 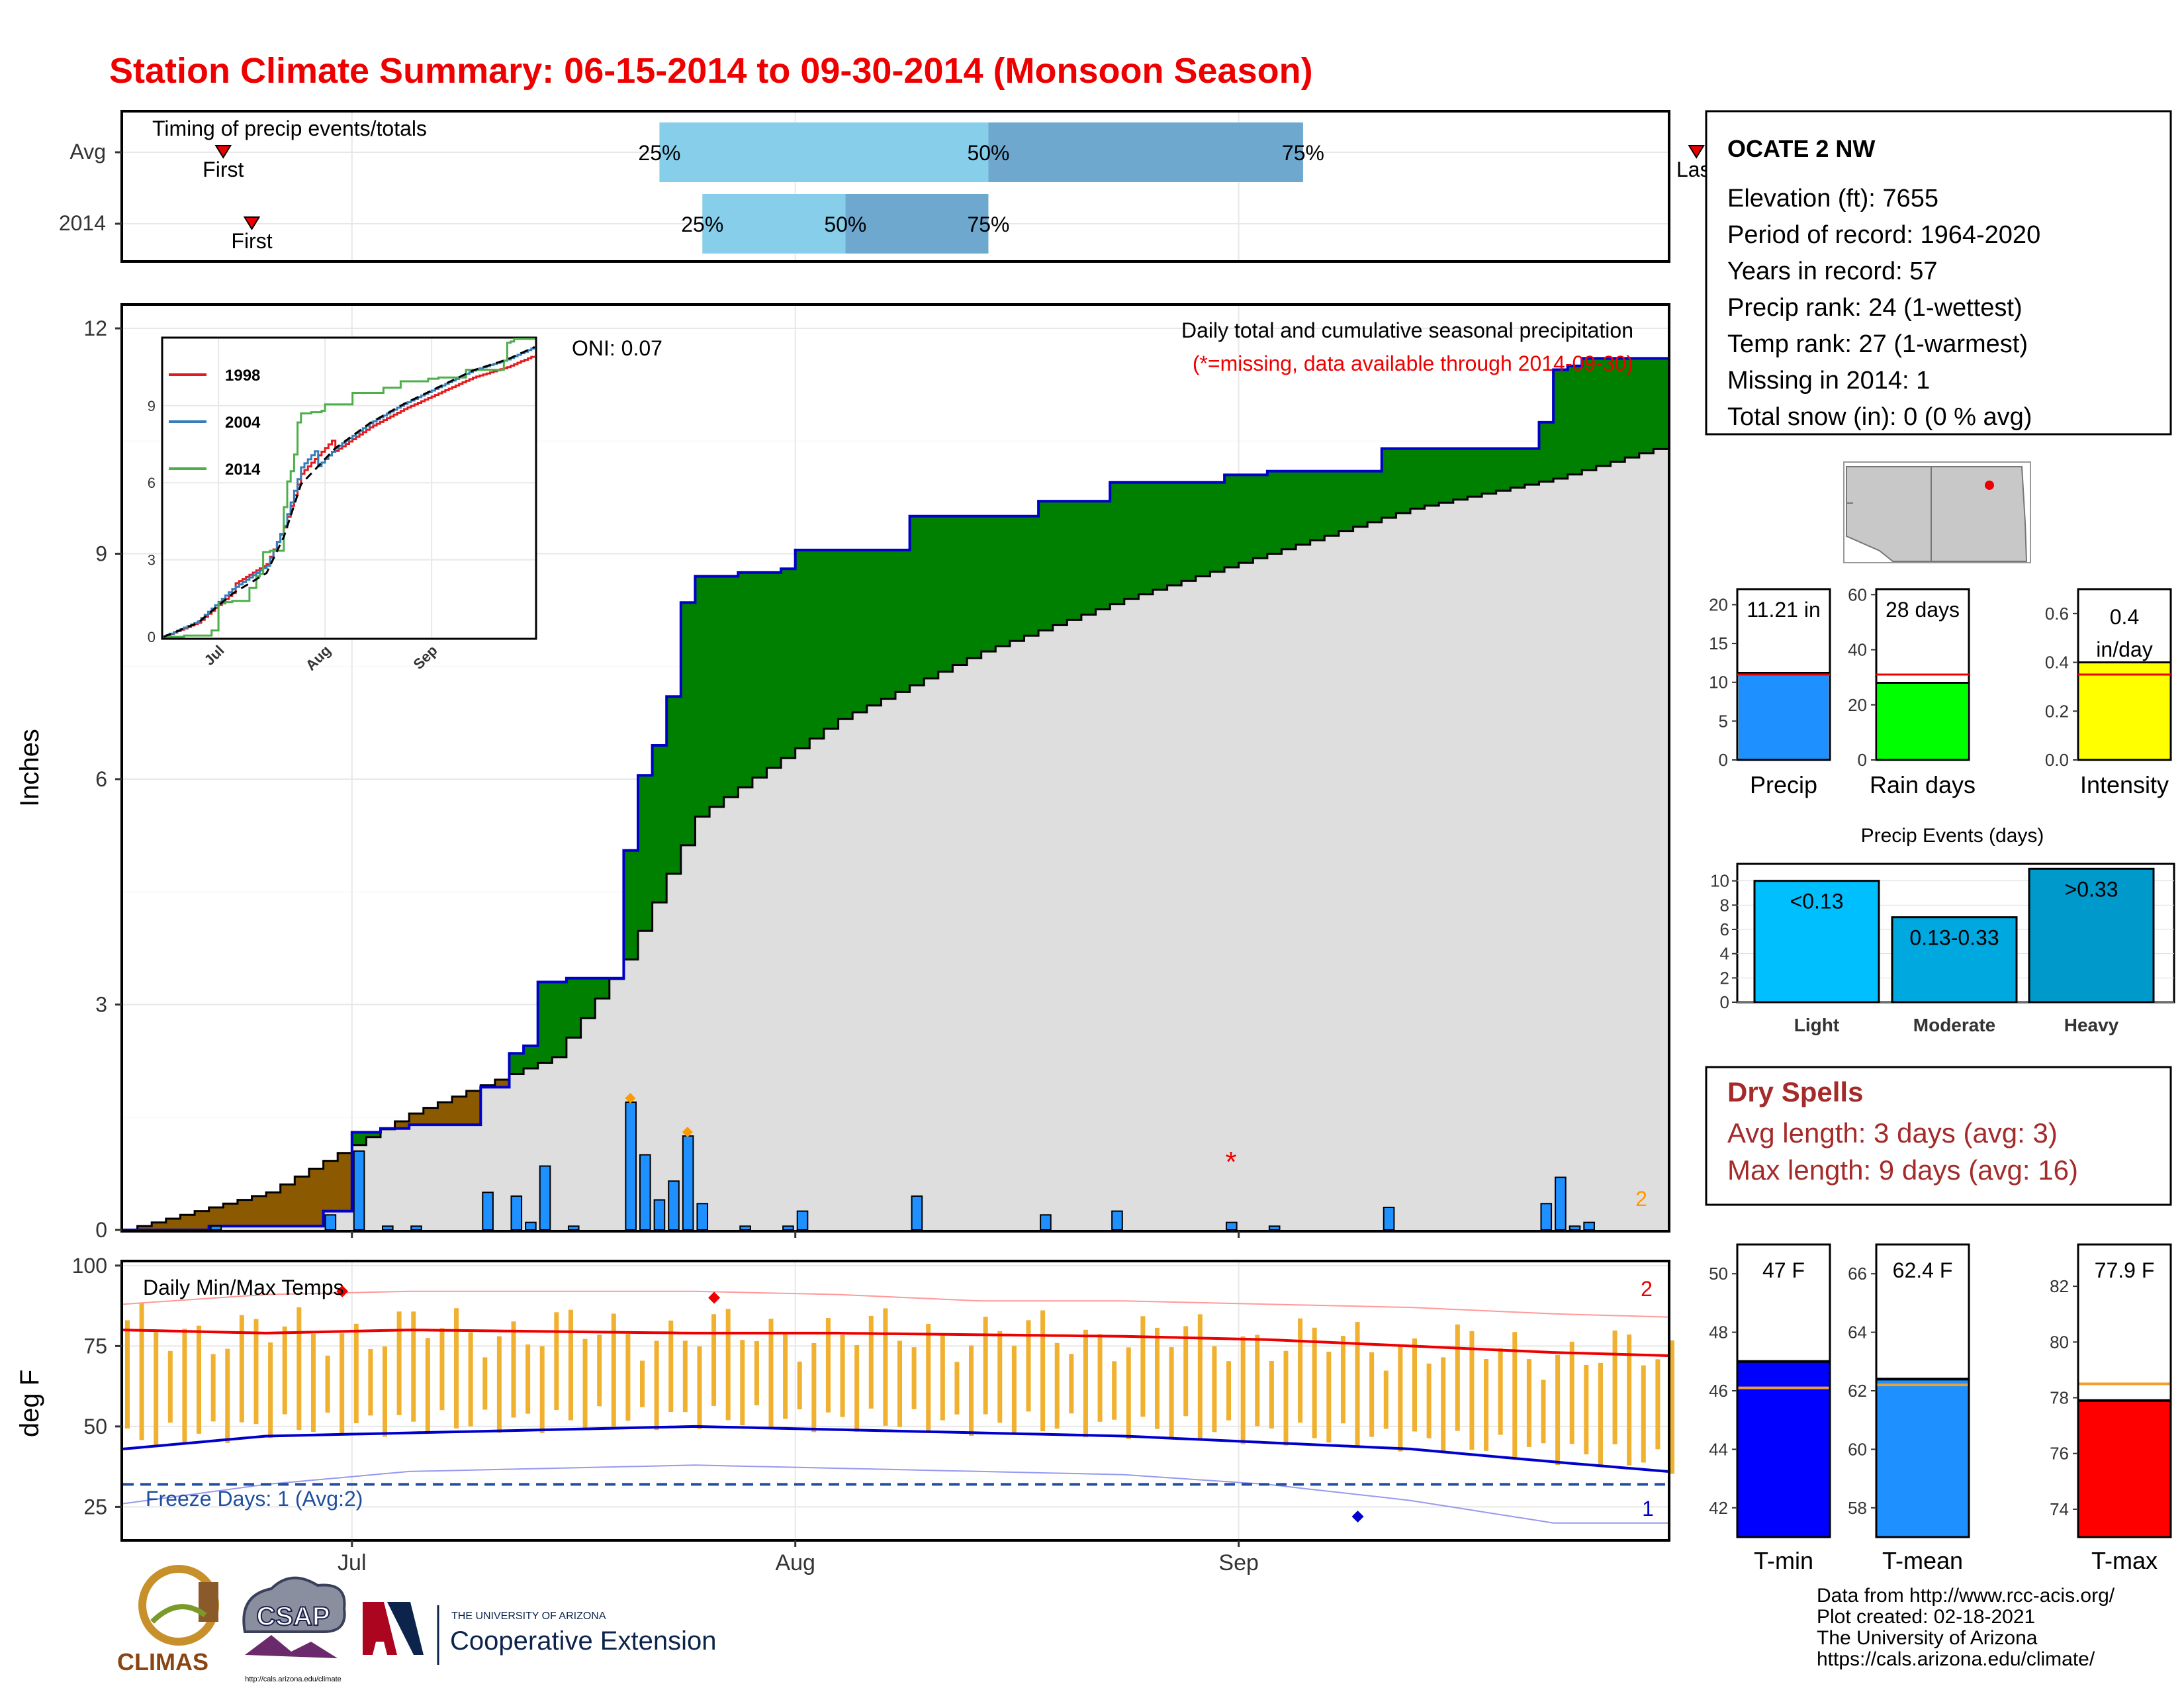 I want to click on quartile-label: 50%, so click(x=988, y=153).